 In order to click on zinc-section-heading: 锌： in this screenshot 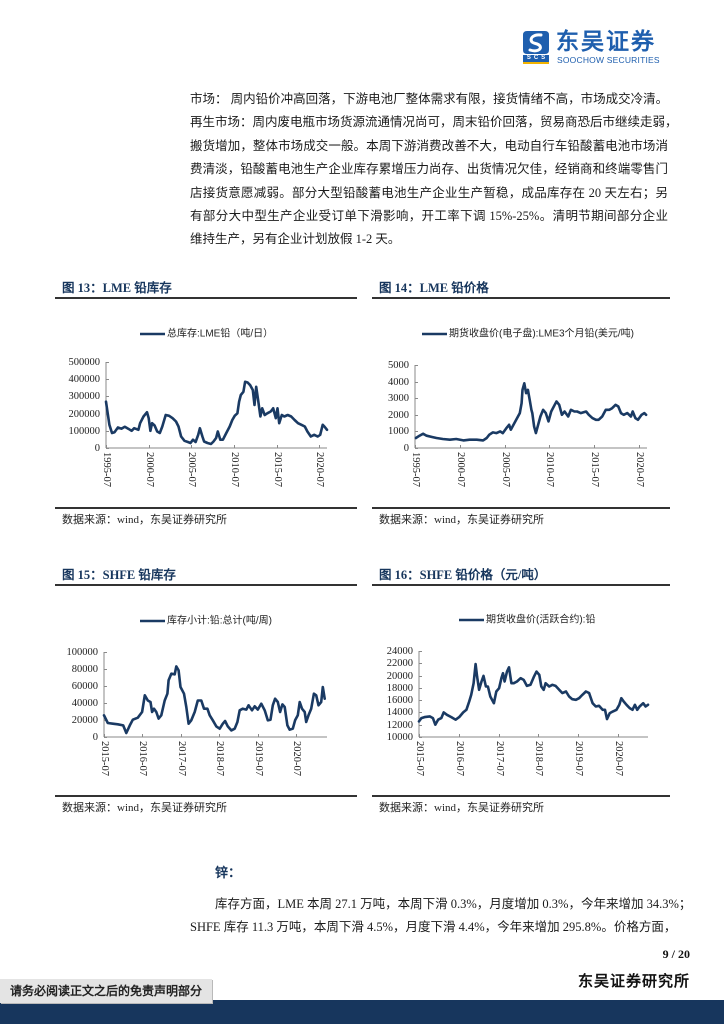, I will do `click(228, 872)`.